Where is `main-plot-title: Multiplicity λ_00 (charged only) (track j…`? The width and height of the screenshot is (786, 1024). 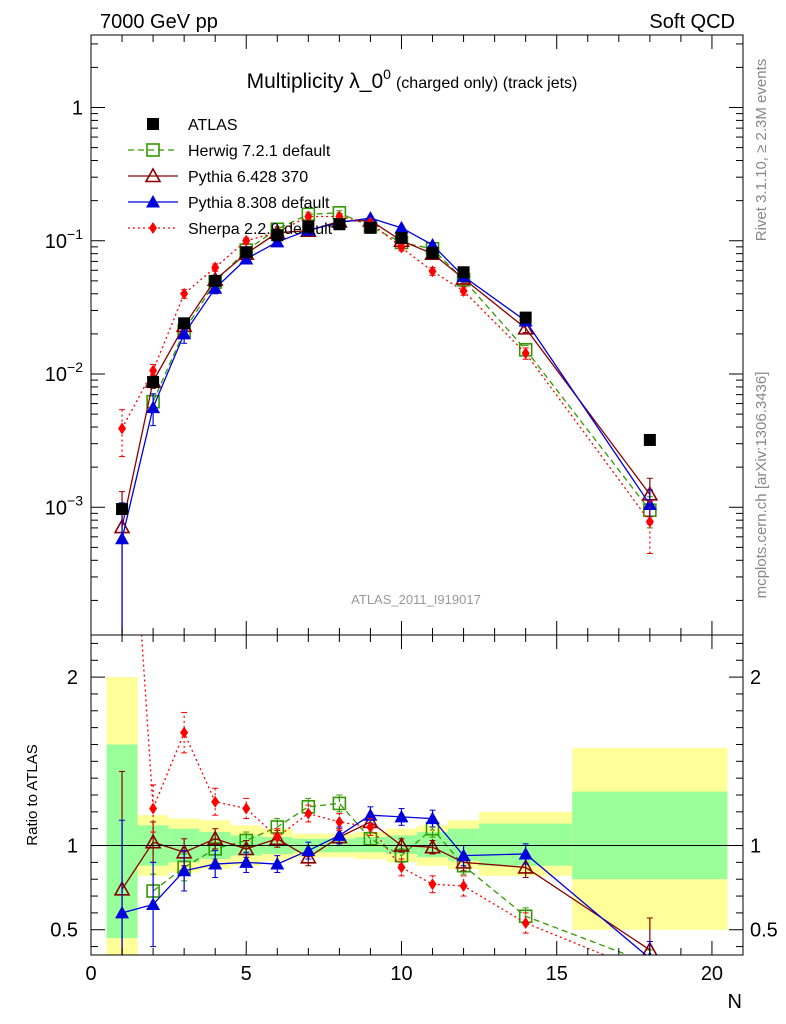
main-plot-title: Multiplicity λ_00 (charged only) (track j… is located at coordinates (412, 79).